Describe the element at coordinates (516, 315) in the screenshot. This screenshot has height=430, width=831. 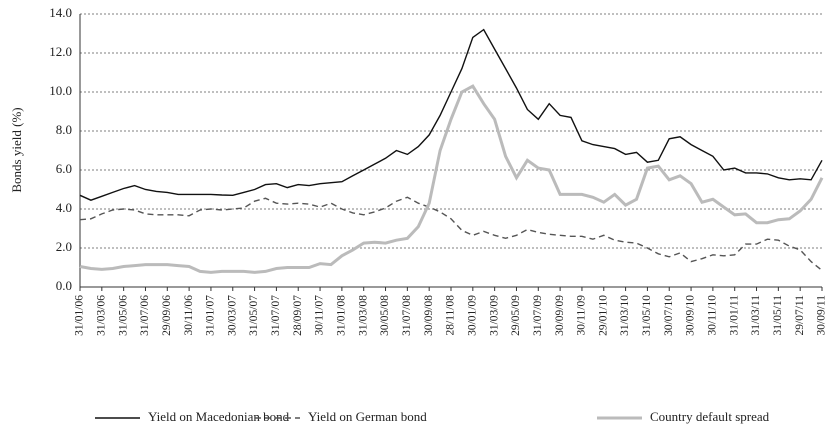
I see `x-tick-label: 29/05/09` at that location.